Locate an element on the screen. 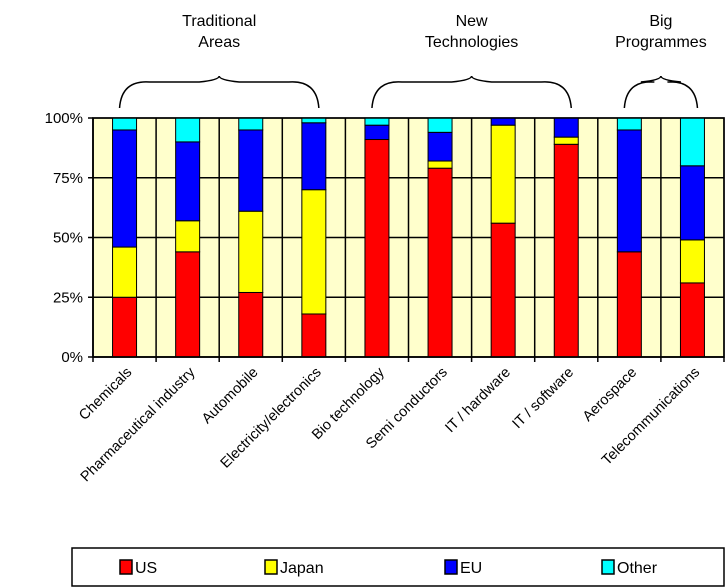 This screenshot has height=587, width=726. x-category-label: IT / hardware is located at coordinates (478, 401).